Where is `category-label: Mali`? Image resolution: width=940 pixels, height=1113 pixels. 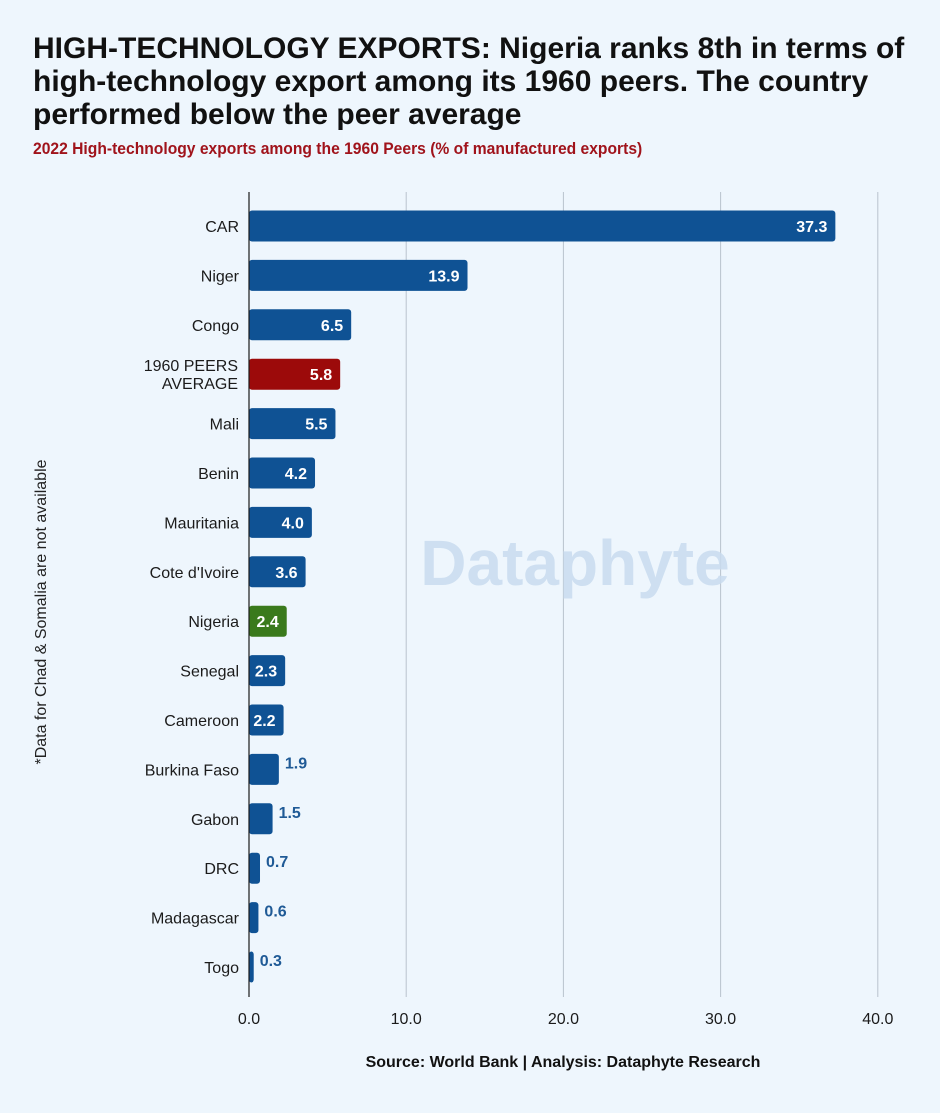
category-label: Mali is located at coordinates (224, 425).